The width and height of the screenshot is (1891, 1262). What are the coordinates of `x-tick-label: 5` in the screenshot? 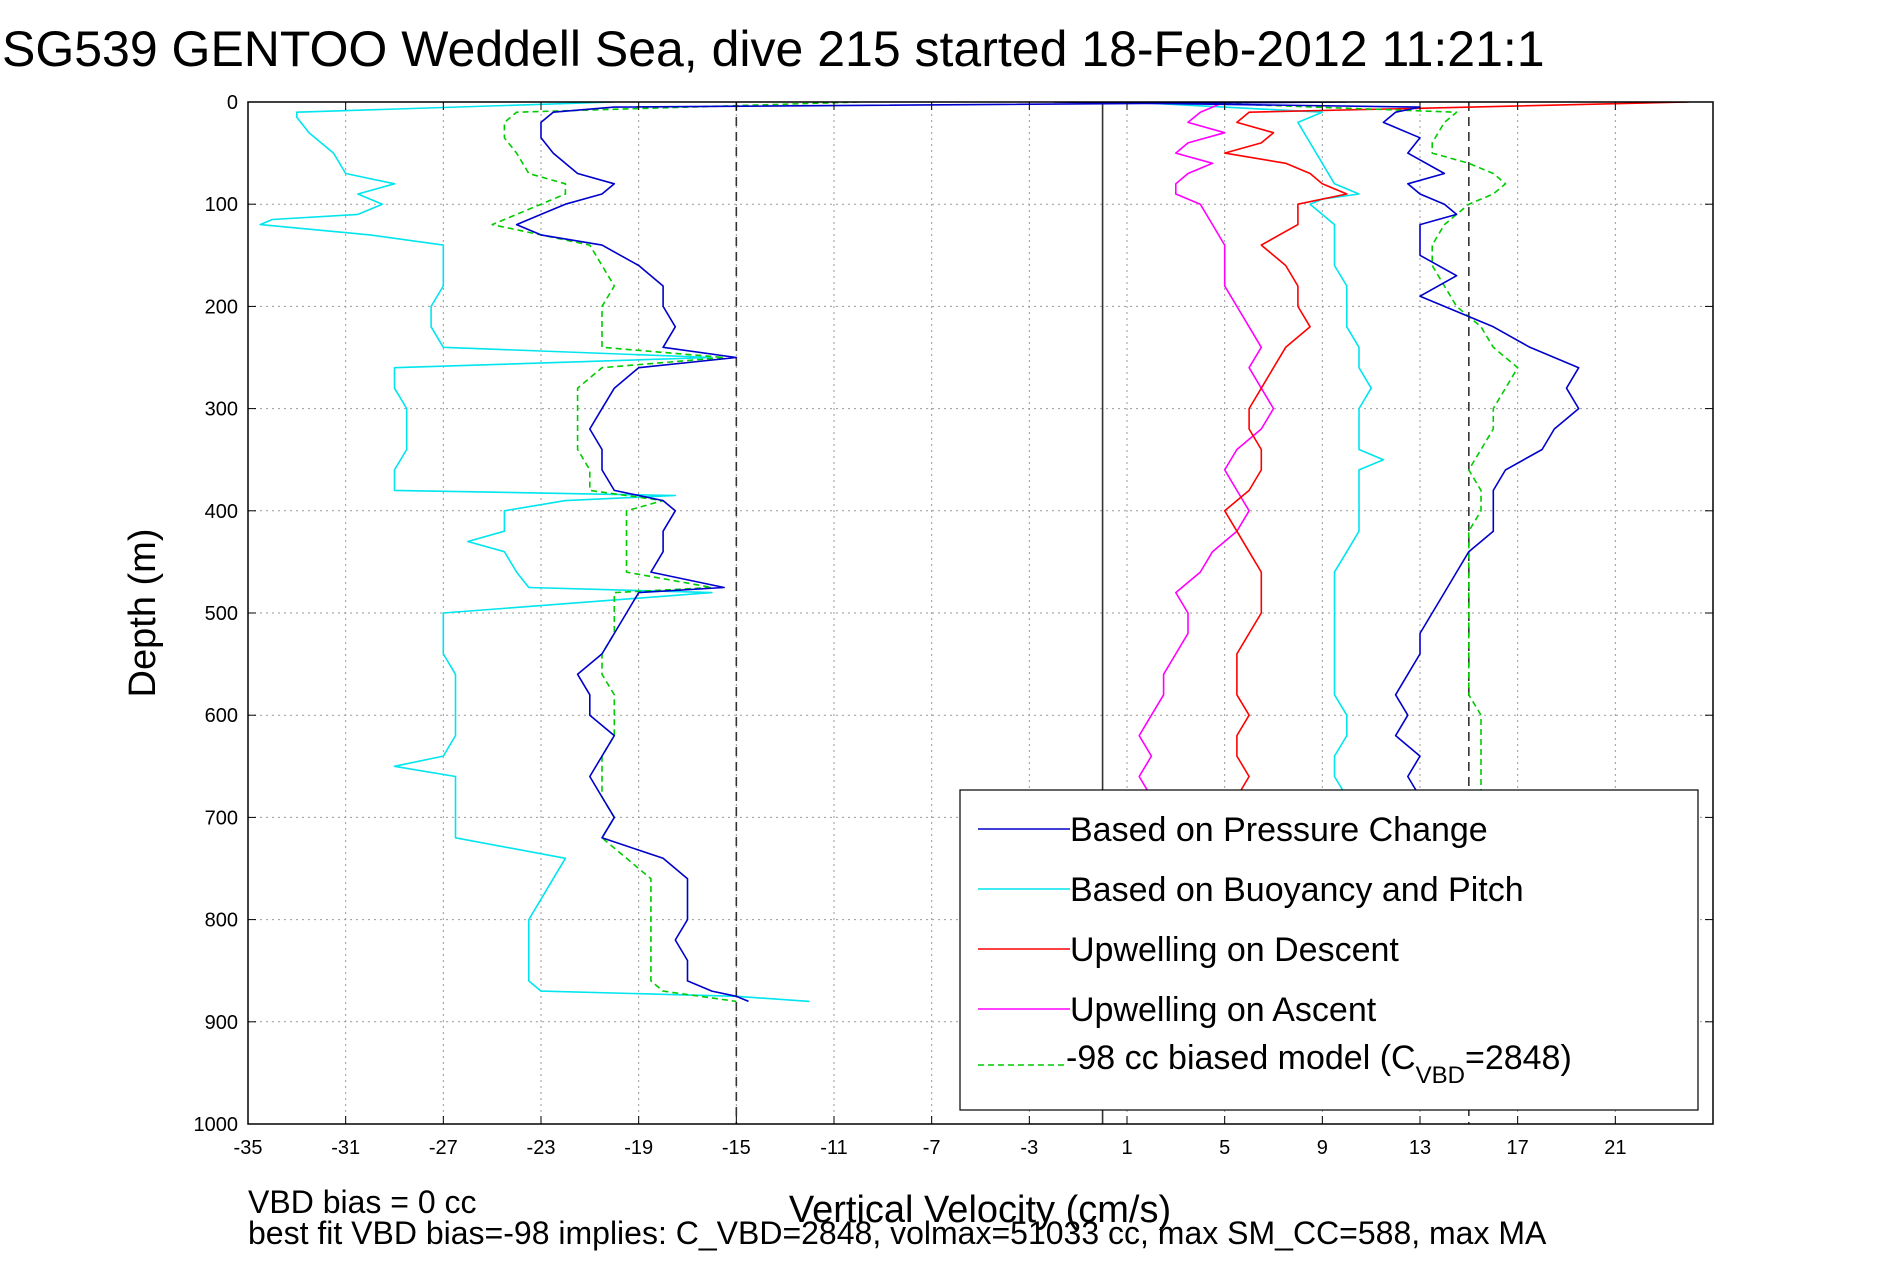 It's located at (1224, 1148).